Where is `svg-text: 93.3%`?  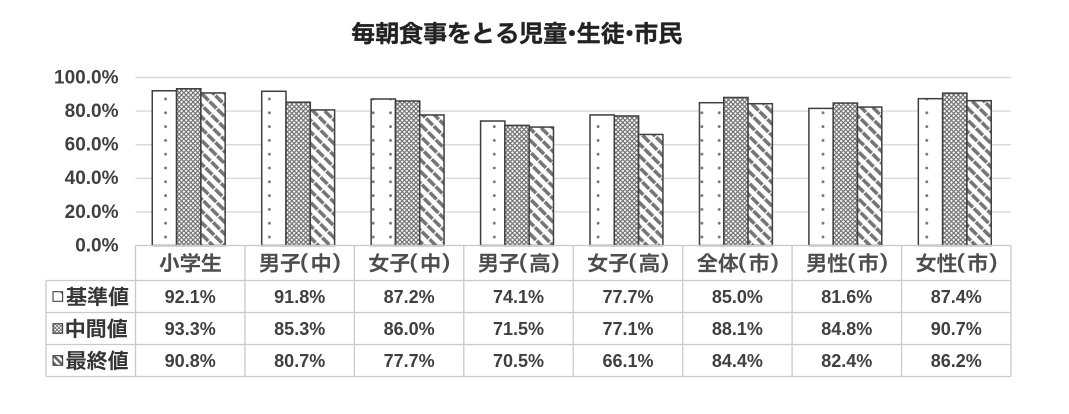
svg-text: 93.3% is located at coordinates (190, 329).